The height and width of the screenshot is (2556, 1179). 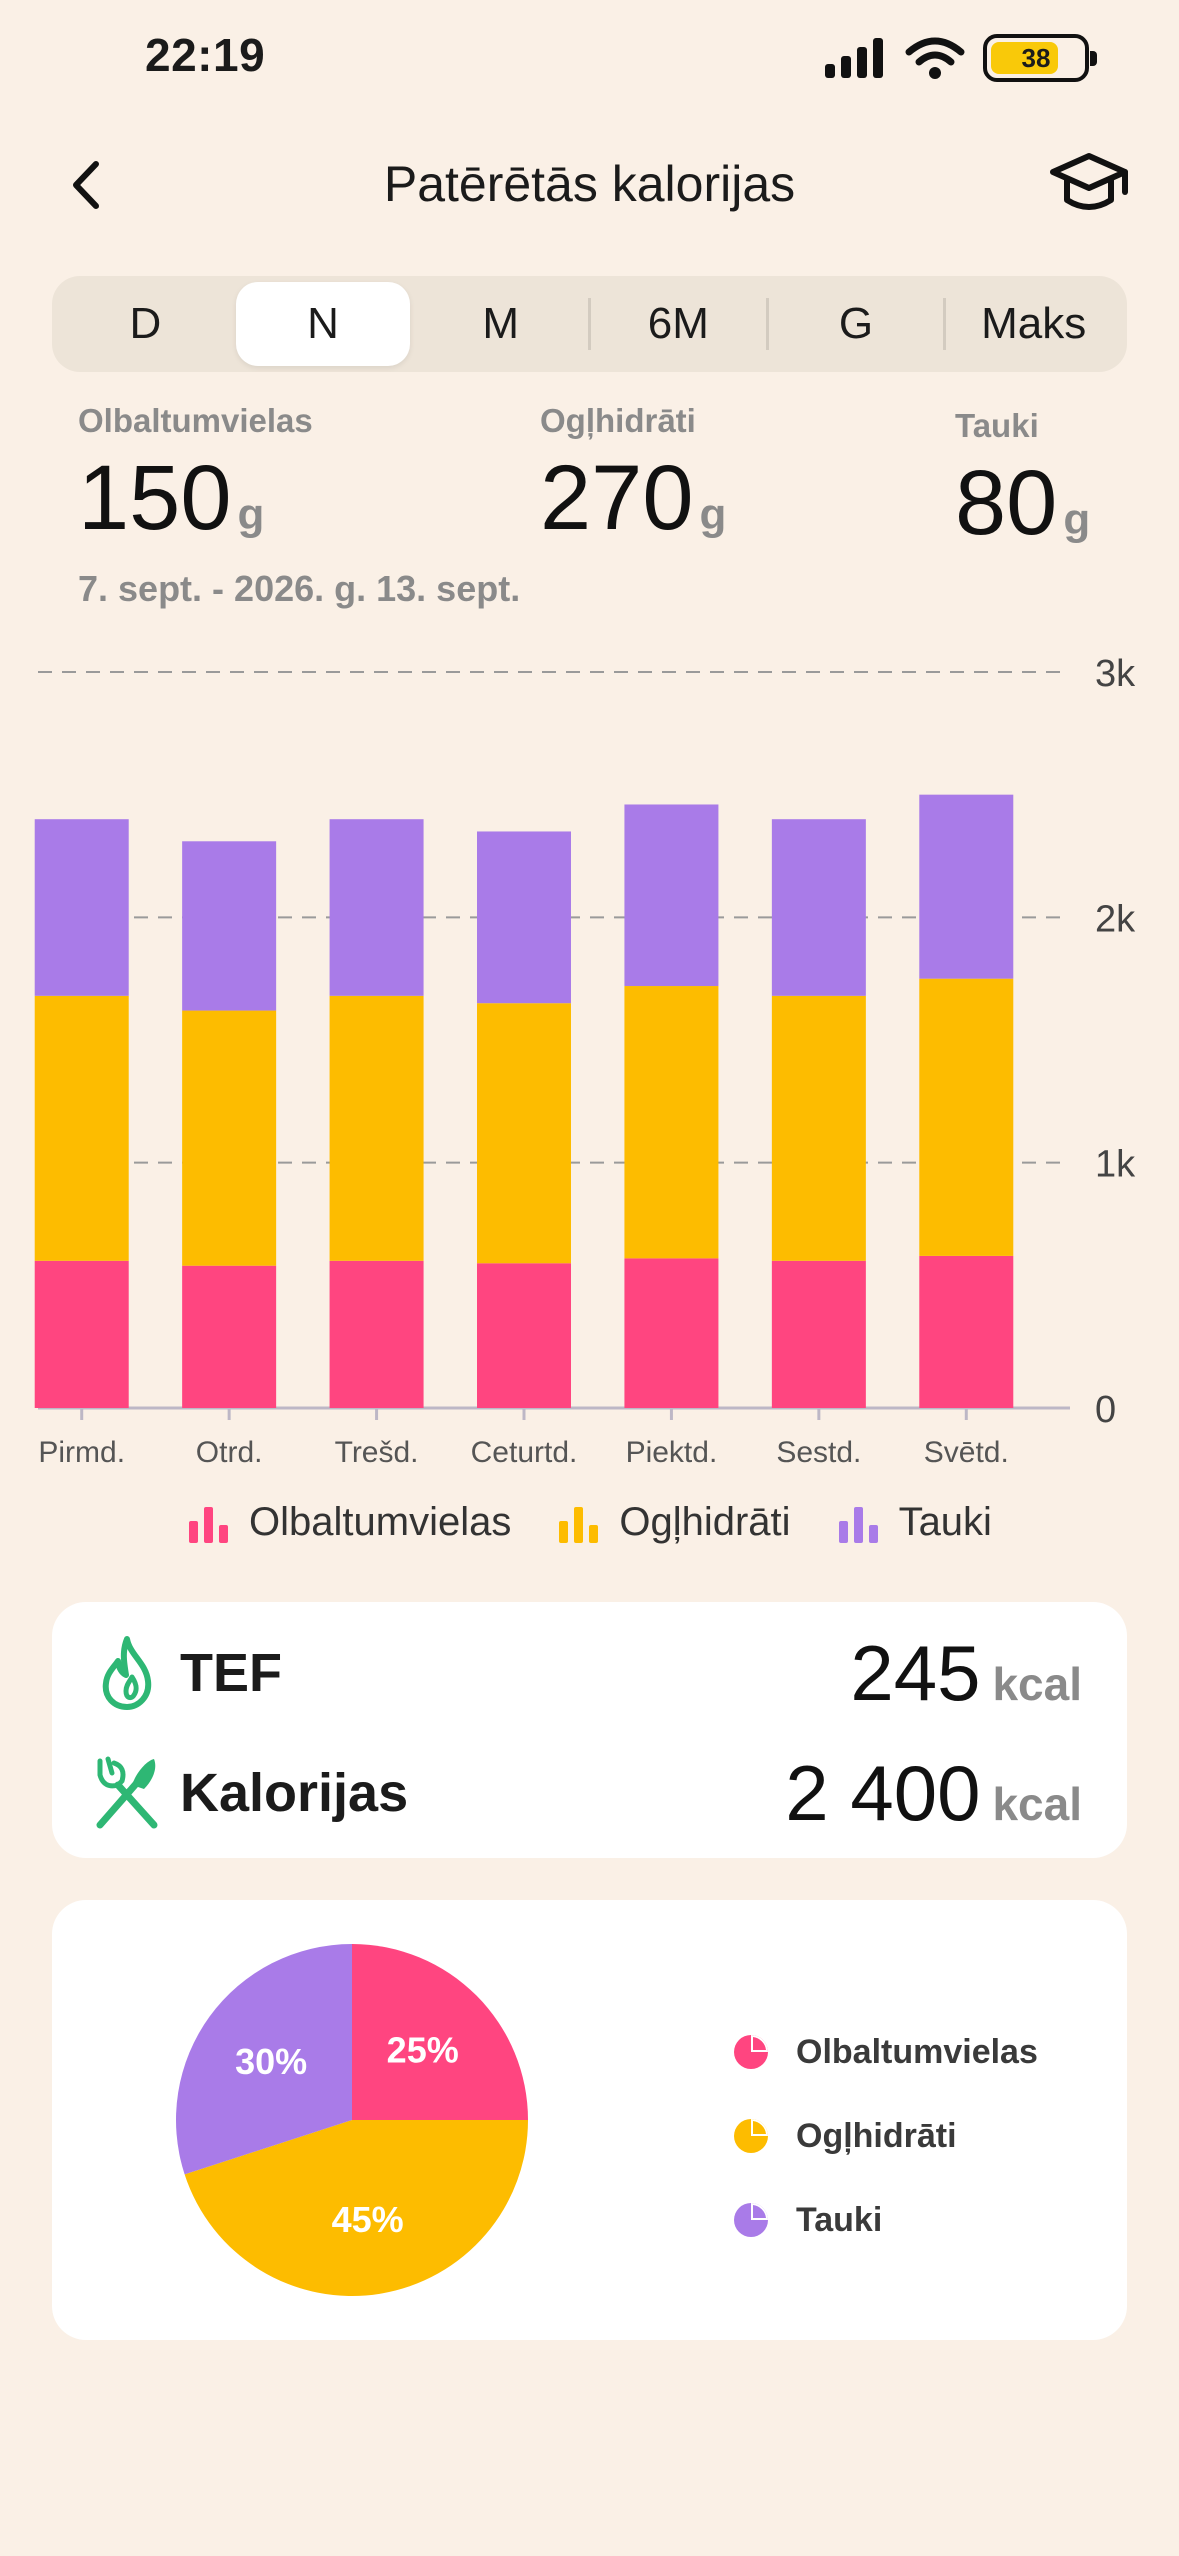 I want to click on learn-button, so click(x=1089, y=185).